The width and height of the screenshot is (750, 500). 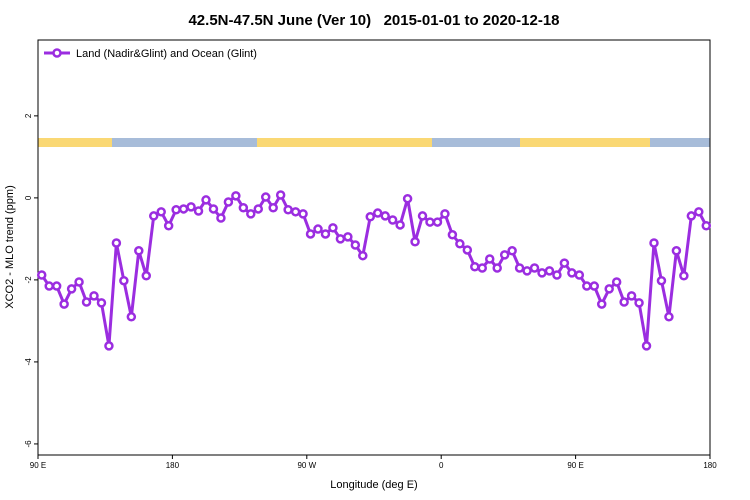 I want to click on x-axis-label: Longitude (deg E), so click(x=373, y=485).